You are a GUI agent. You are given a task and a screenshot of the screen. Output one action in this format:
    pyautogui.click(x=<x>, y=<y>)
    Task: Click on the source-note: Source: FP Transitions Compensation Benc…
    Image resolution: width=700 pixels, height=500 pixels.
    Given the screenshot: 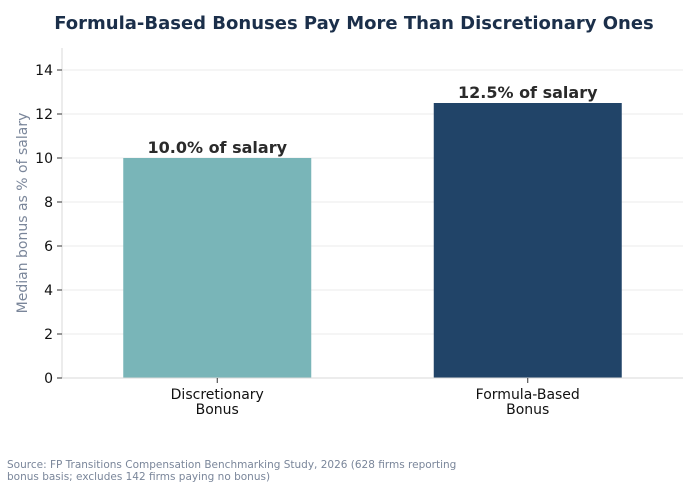 What is the action you would take?
    pyautogui.click(x=232, y=471)
    